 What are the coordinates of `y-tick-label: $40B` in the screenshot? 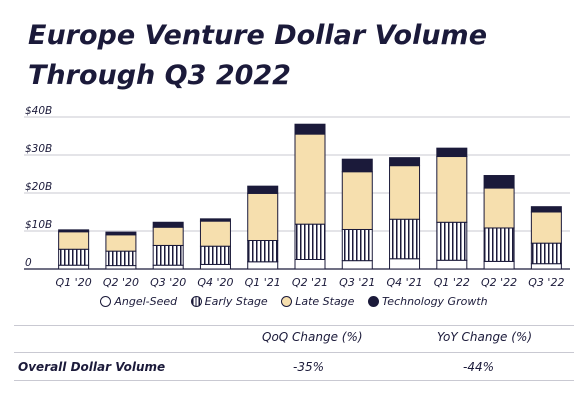 It's located at (38, 111).